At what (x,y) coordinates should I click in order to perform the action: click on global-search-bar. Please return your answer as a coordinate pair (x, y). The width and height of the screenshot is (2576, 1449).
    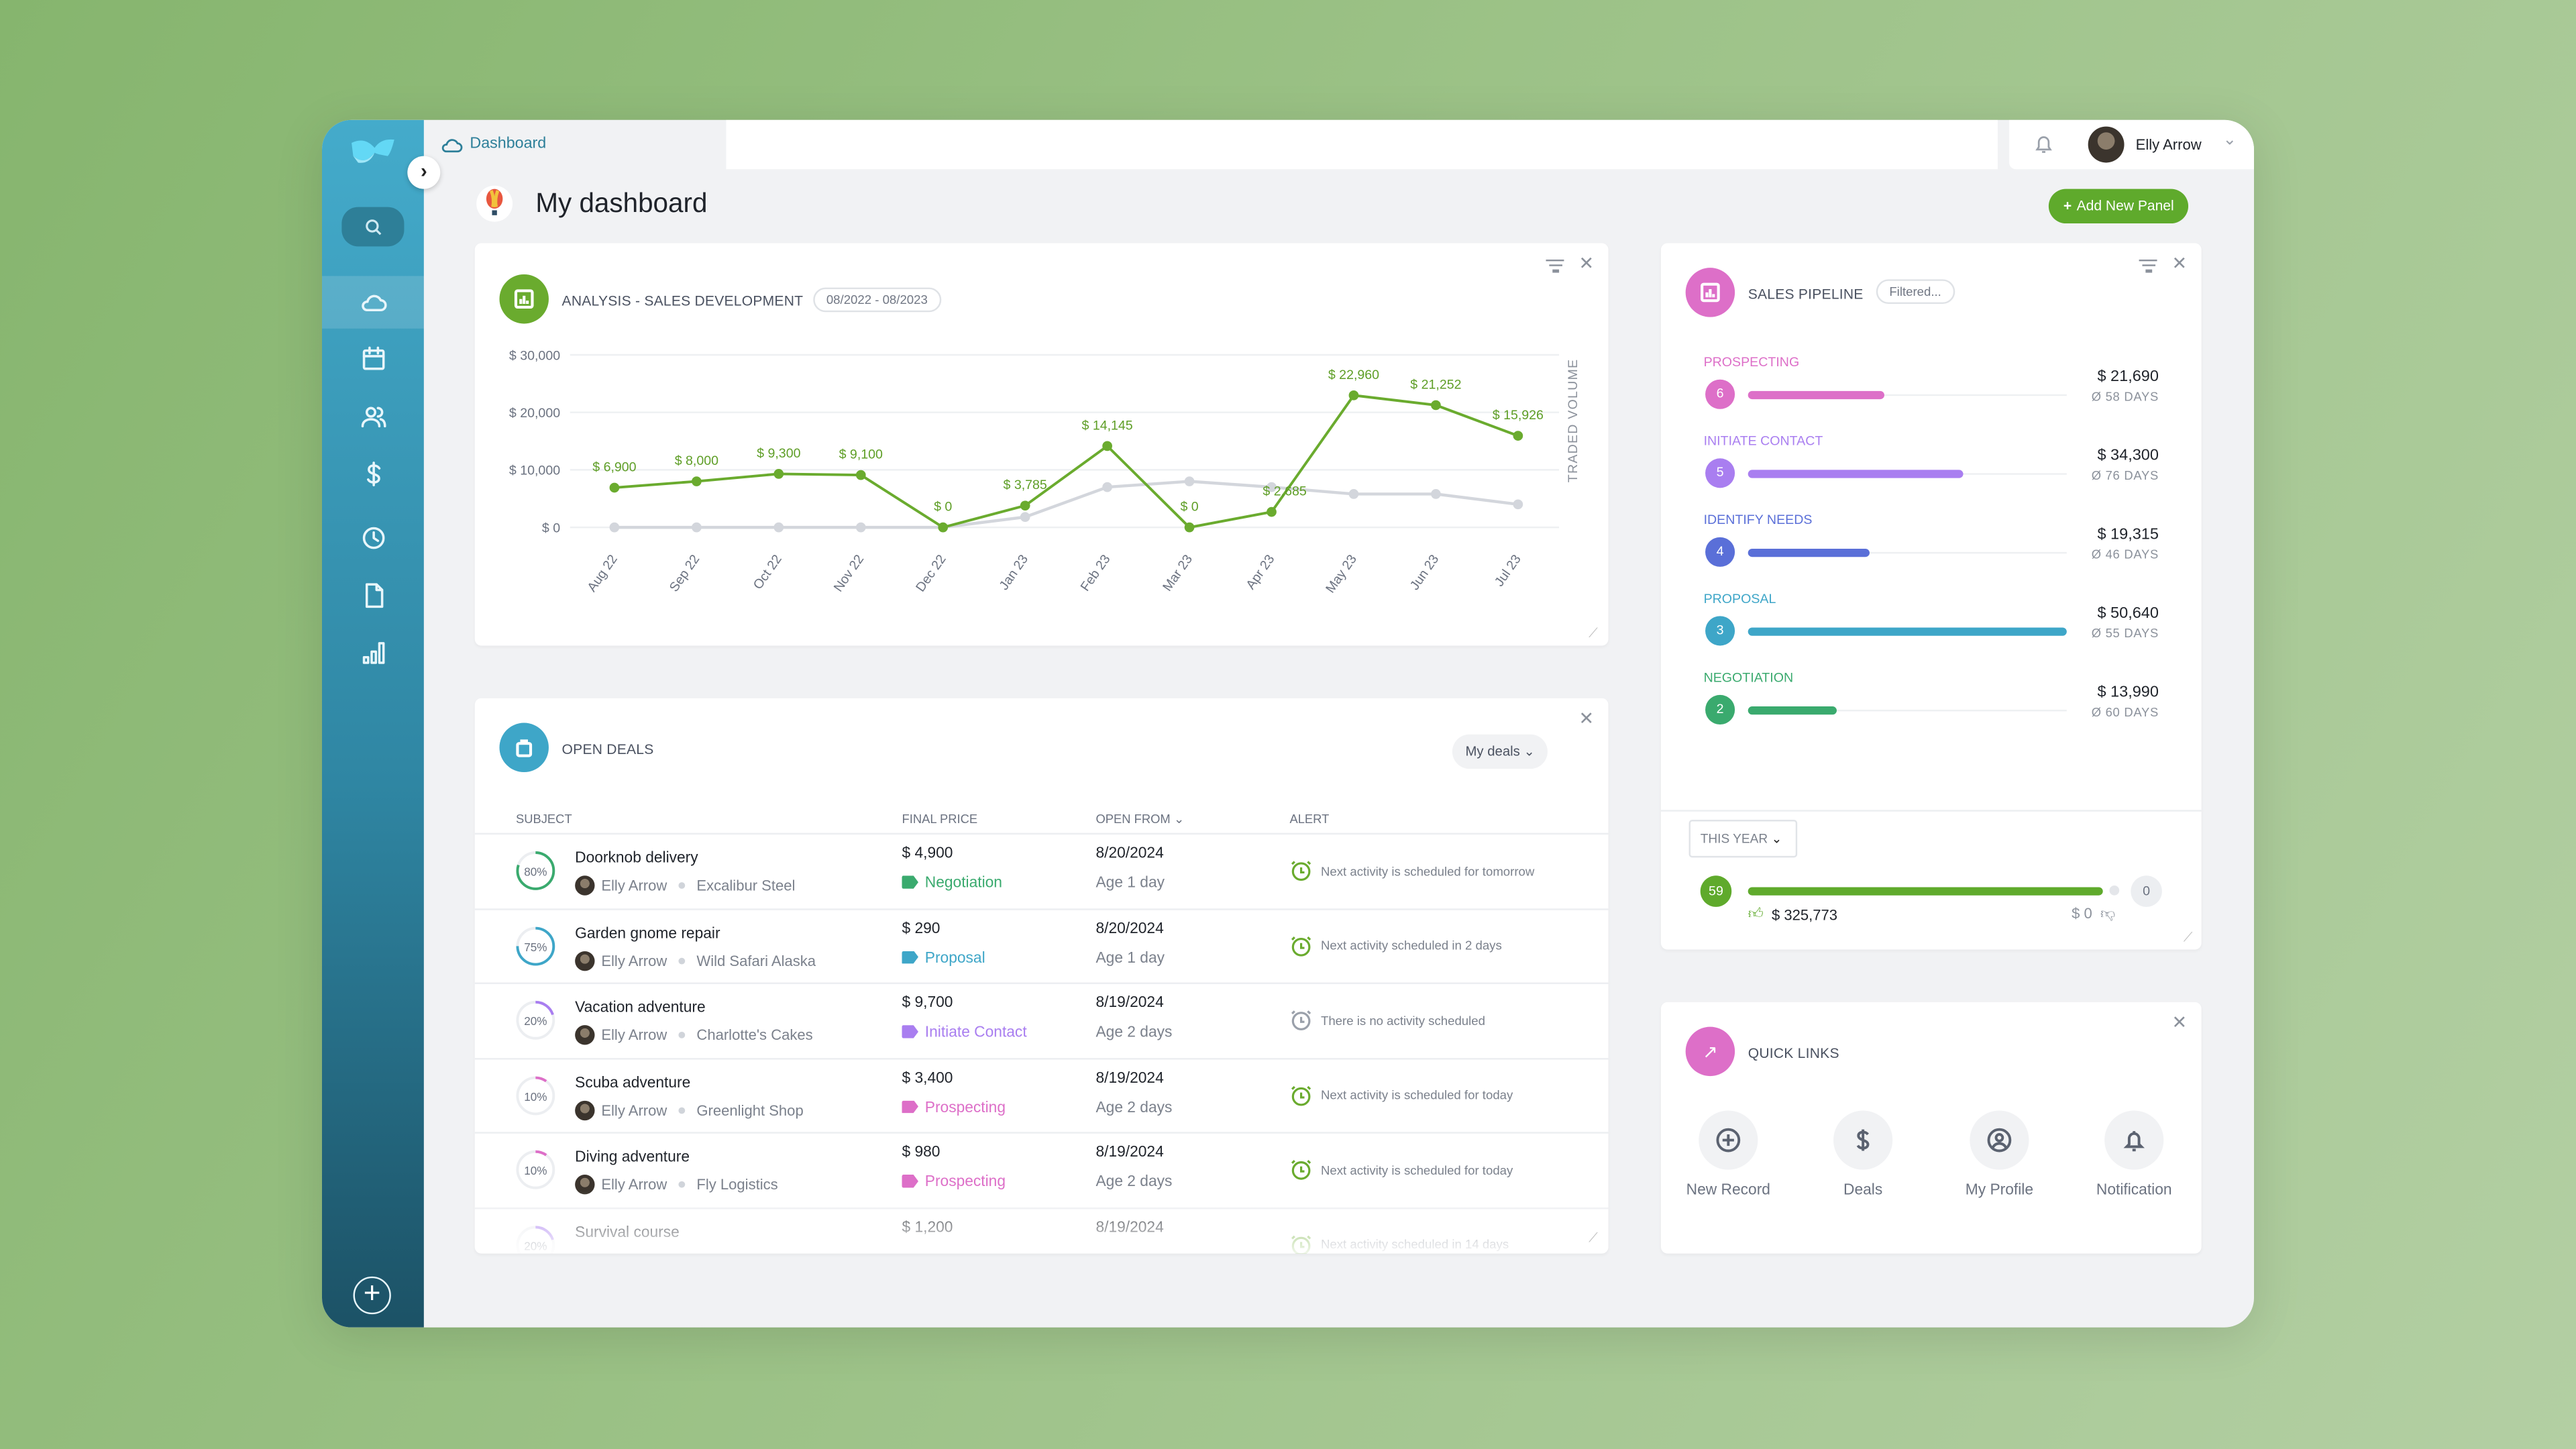
    Looking at the image, I should click on (1362, 144).